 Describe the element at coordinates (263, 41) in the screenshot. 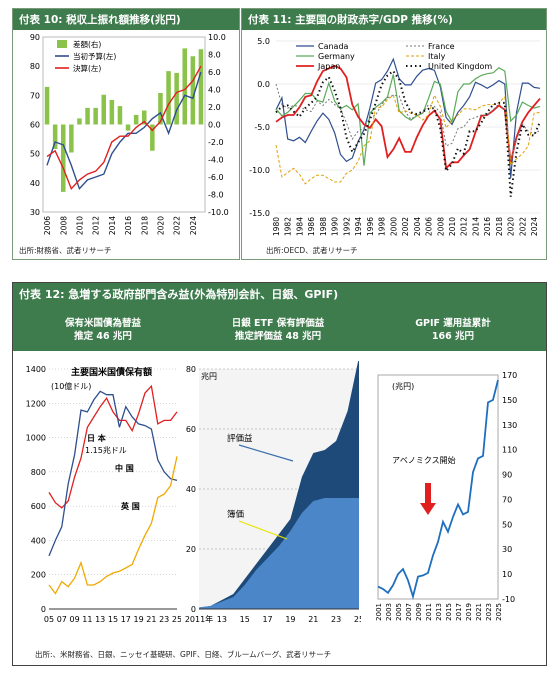

I see `y-tick: 5.0` at that location.